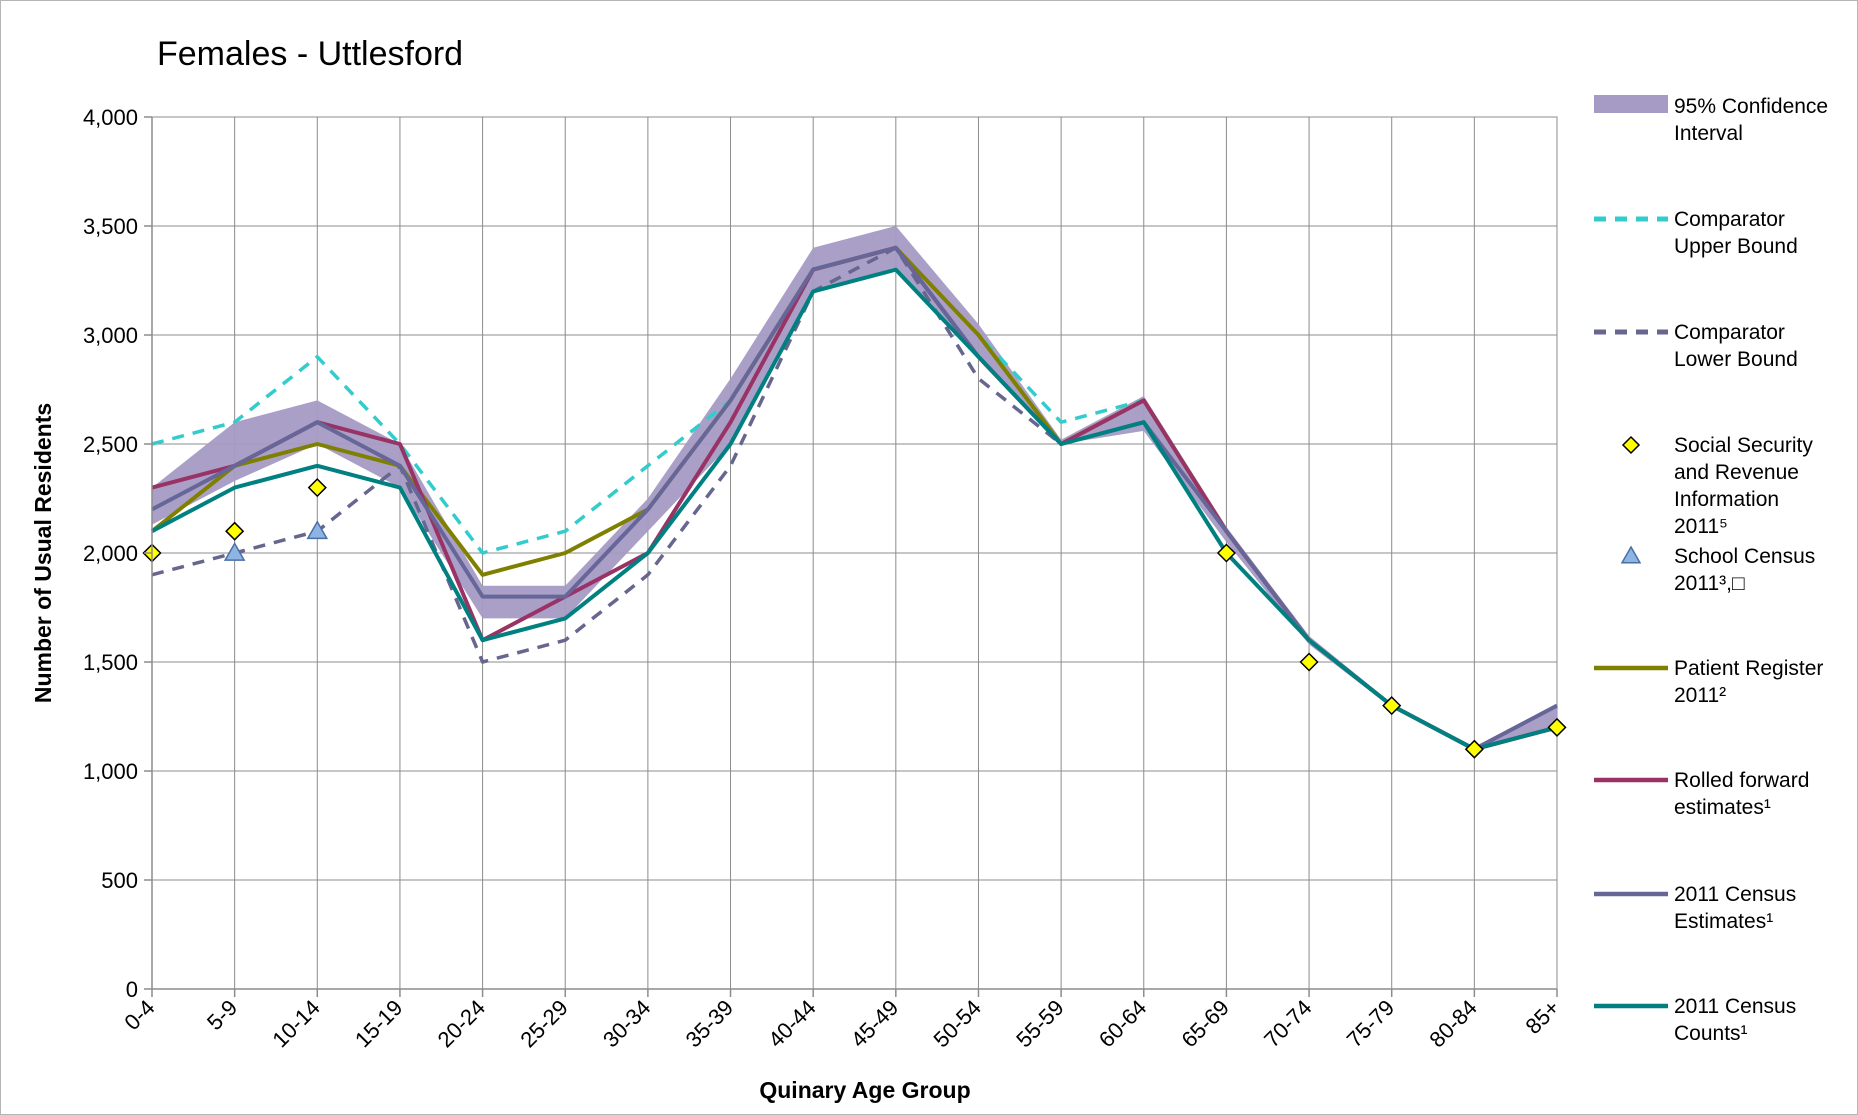  Describe the element at coordinates (110, 771) in the screenshot. I see `y-tick-label: 1,000` at that location.